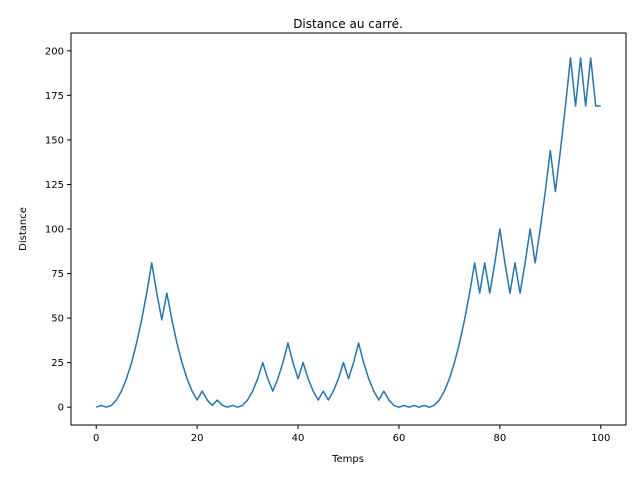  What do you see at coordinates (600, 438) in the screenshot?
I see `x-tick-label: 100` at bounding box center [600, 438].